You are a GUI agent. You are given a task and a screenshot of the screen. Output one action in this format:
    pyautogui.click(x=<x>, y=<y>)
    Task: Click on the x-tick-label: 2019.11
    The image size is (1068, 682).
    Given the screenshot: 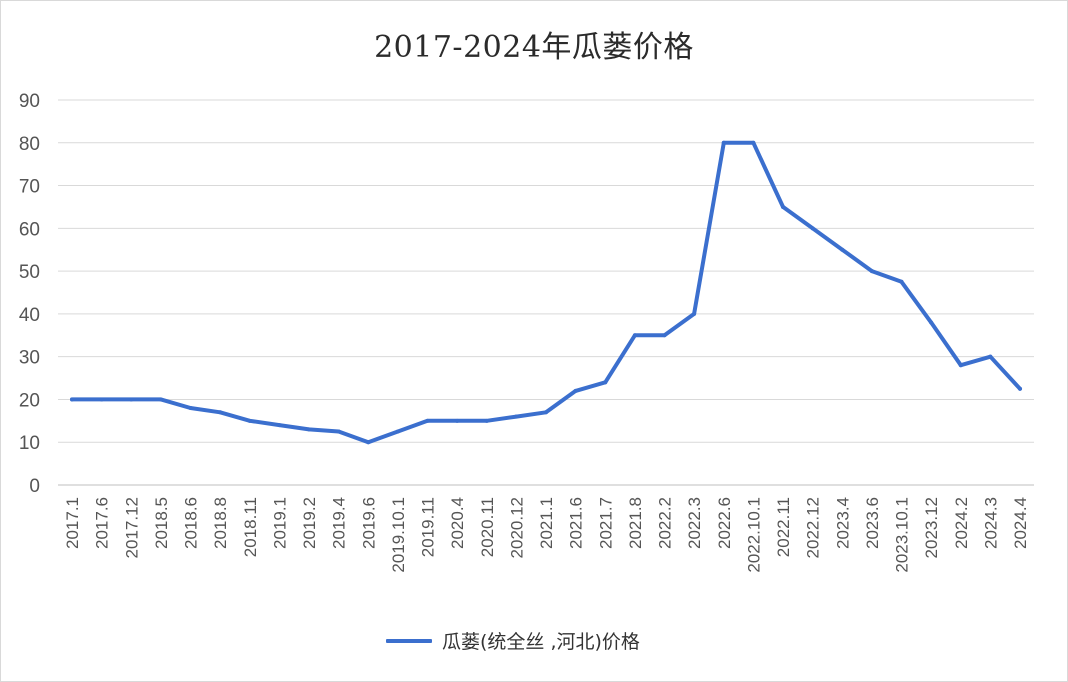 What is the action you would take?
    pyautogui.click(x=428, y=527)
    